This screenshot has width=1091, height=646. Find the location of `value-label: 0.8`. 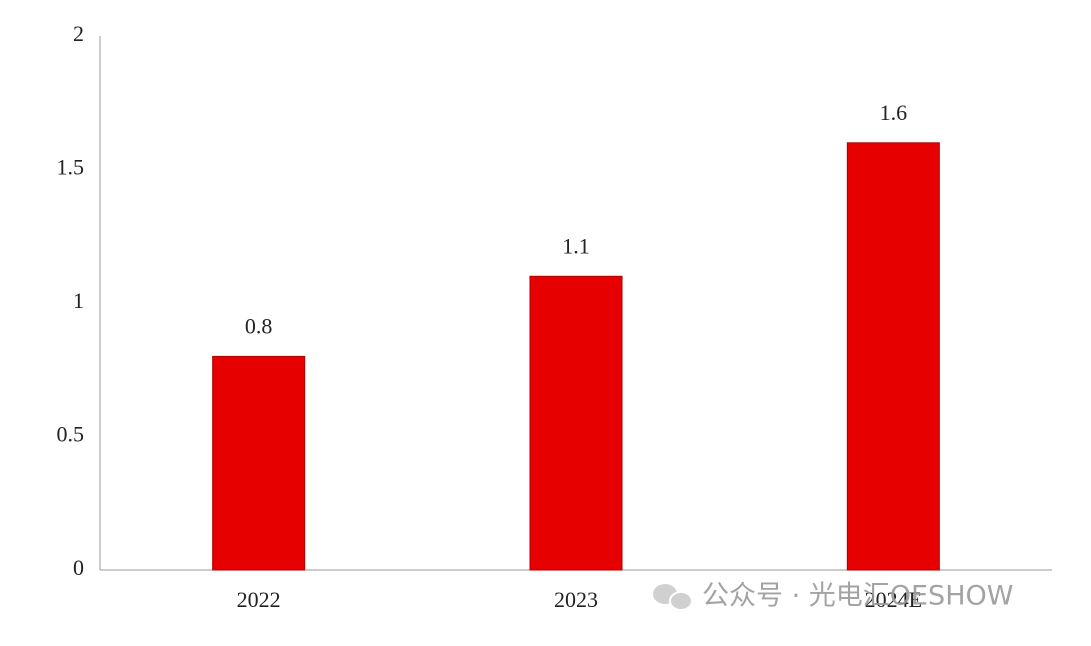

value-label: 0.8 is located at coordinates (259, 325).